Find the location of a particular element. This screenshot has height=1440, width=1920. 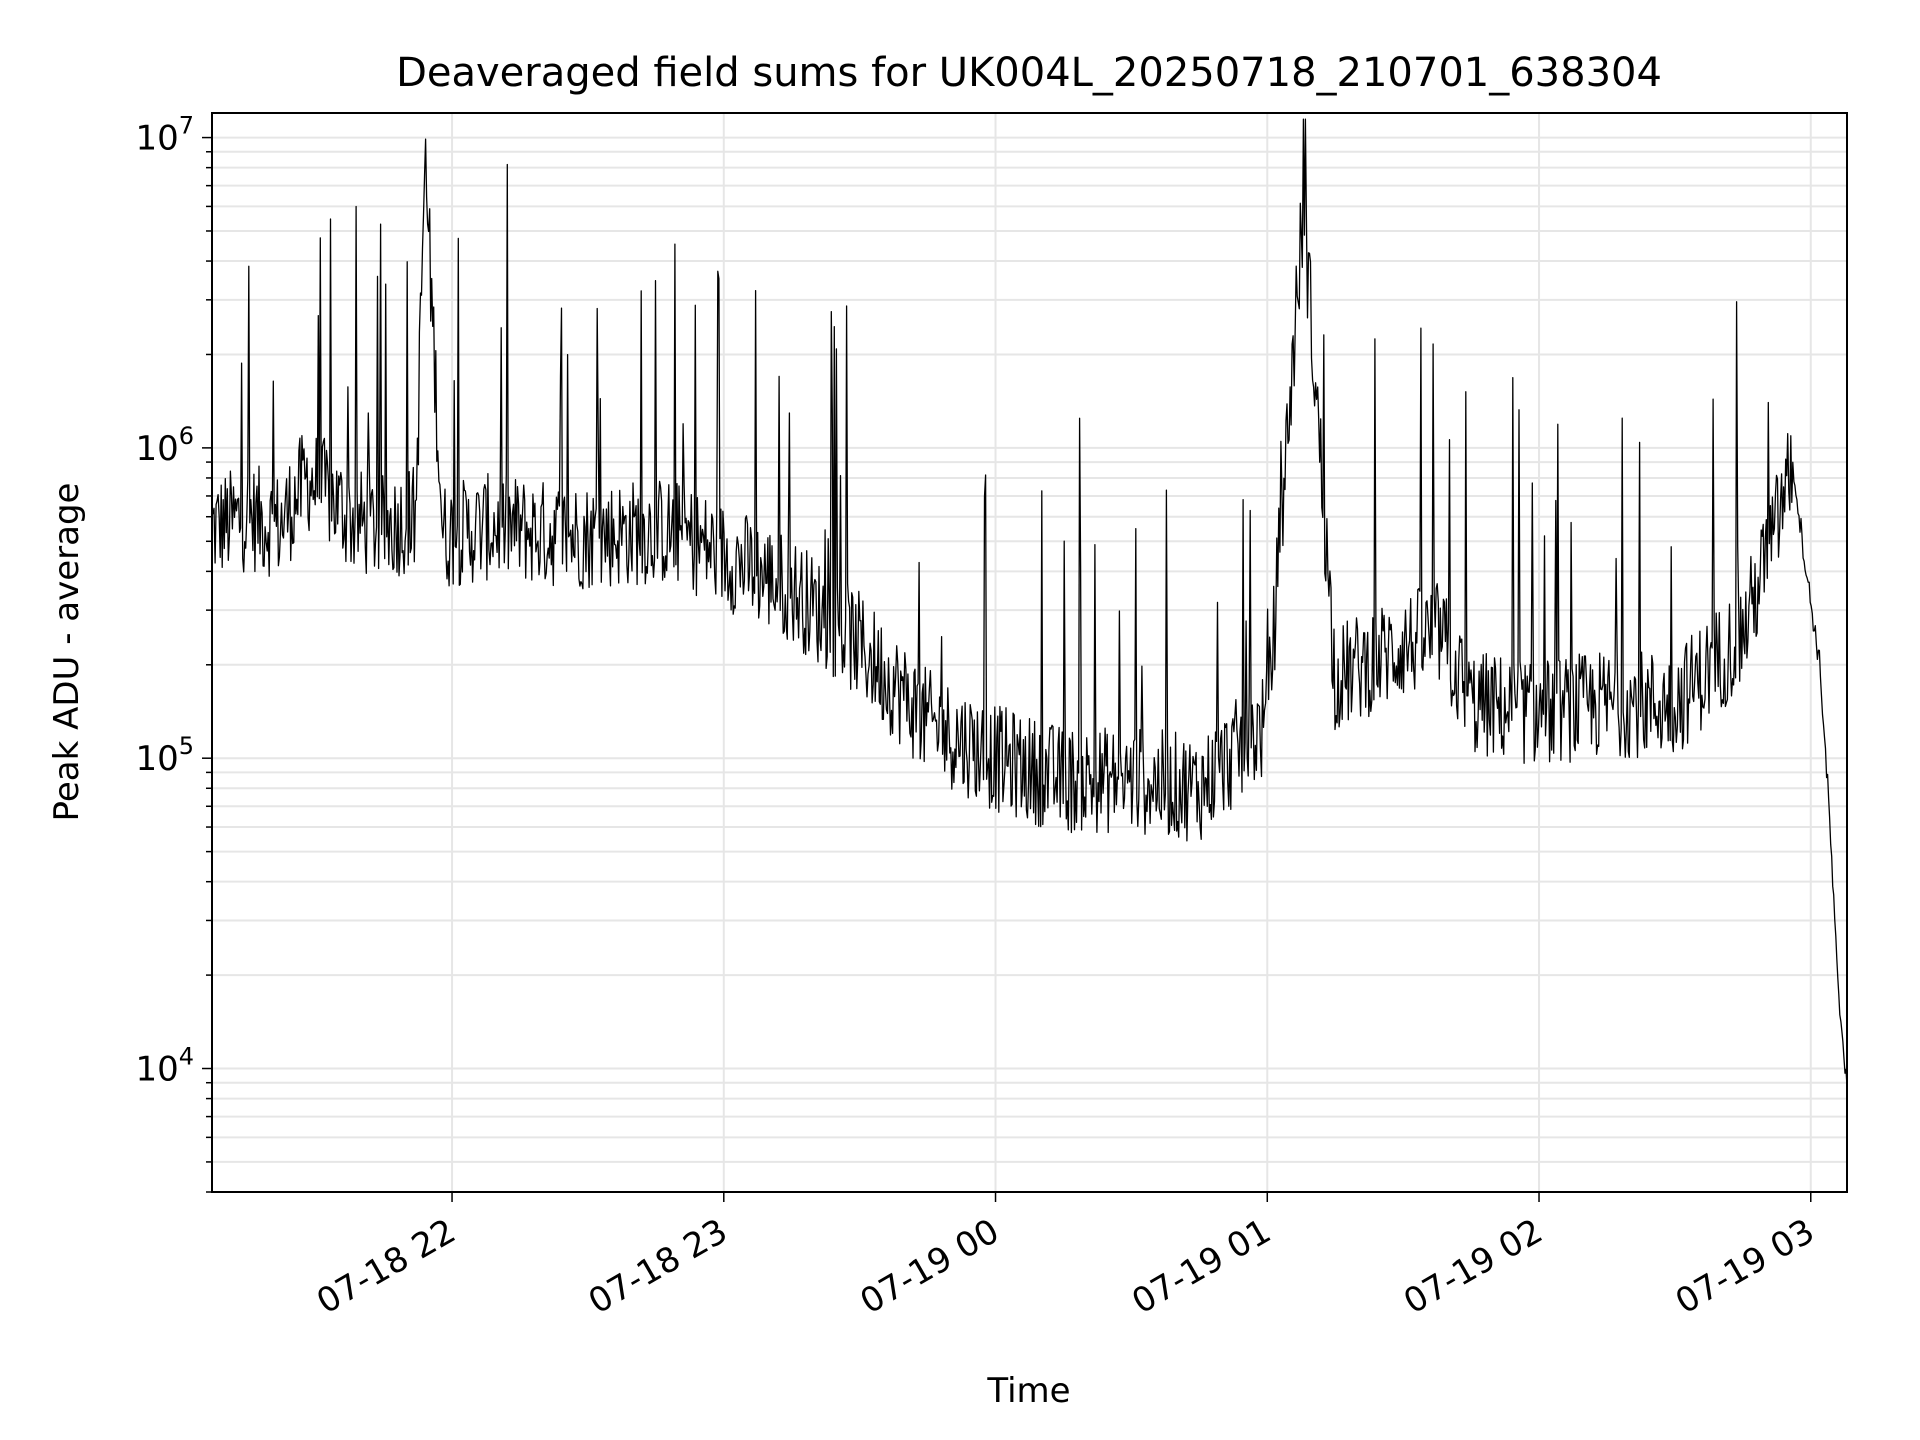

x-tick-label: 07-19 01 is located at coordinates (1201, 1266).